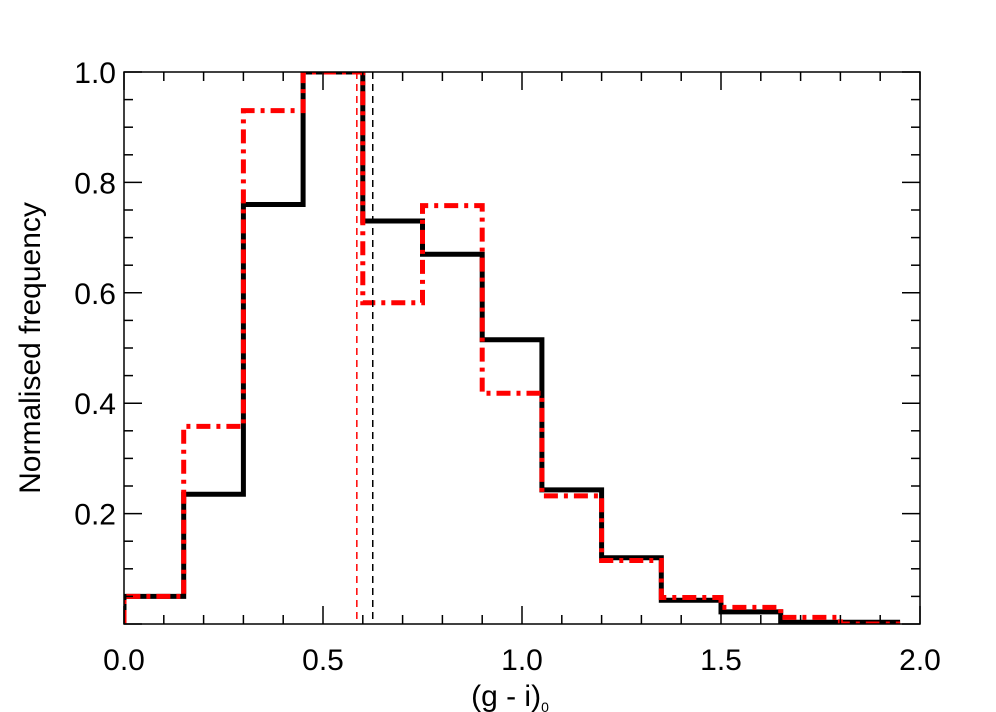  Describe the element at coordinates (95, 294) in the screenshot. I see `y-tick-label: 0.6` at that location.